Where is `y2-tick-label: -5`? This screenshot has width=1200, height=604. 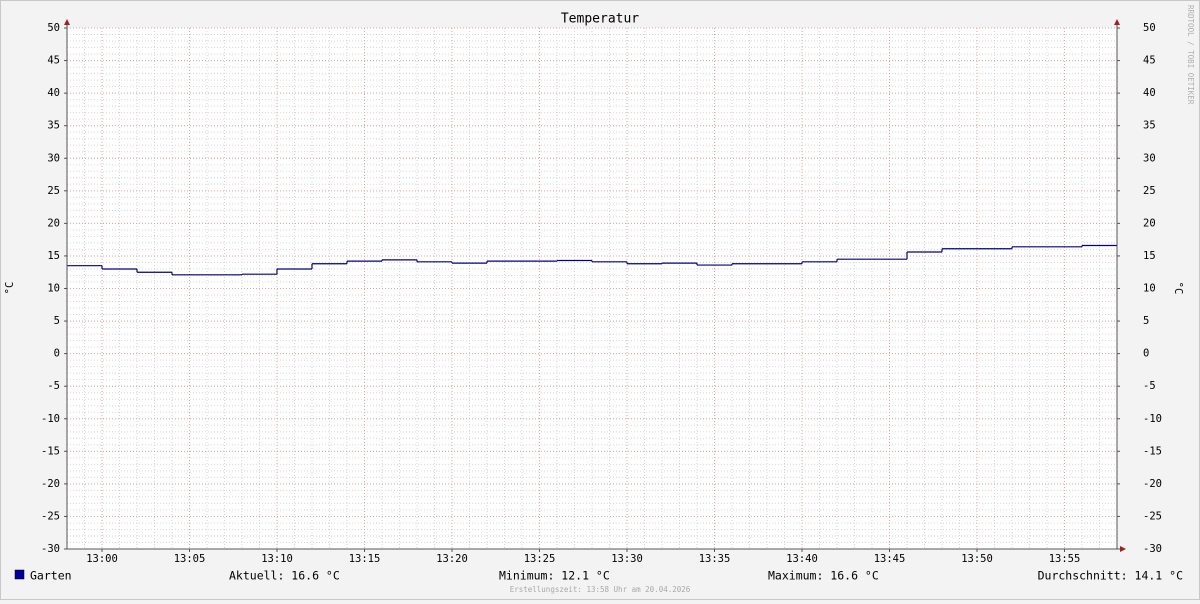 y2-tick-label: -5 is located at coordinates (1149, 386).